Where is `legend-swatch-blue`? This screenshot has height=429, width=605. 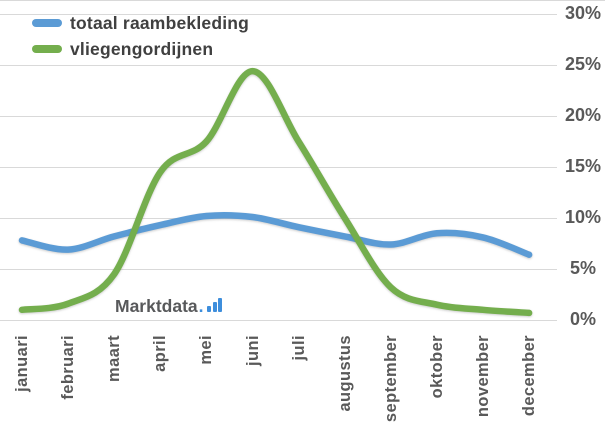
legend-swatch-blue is located at coordinates (47, 23).